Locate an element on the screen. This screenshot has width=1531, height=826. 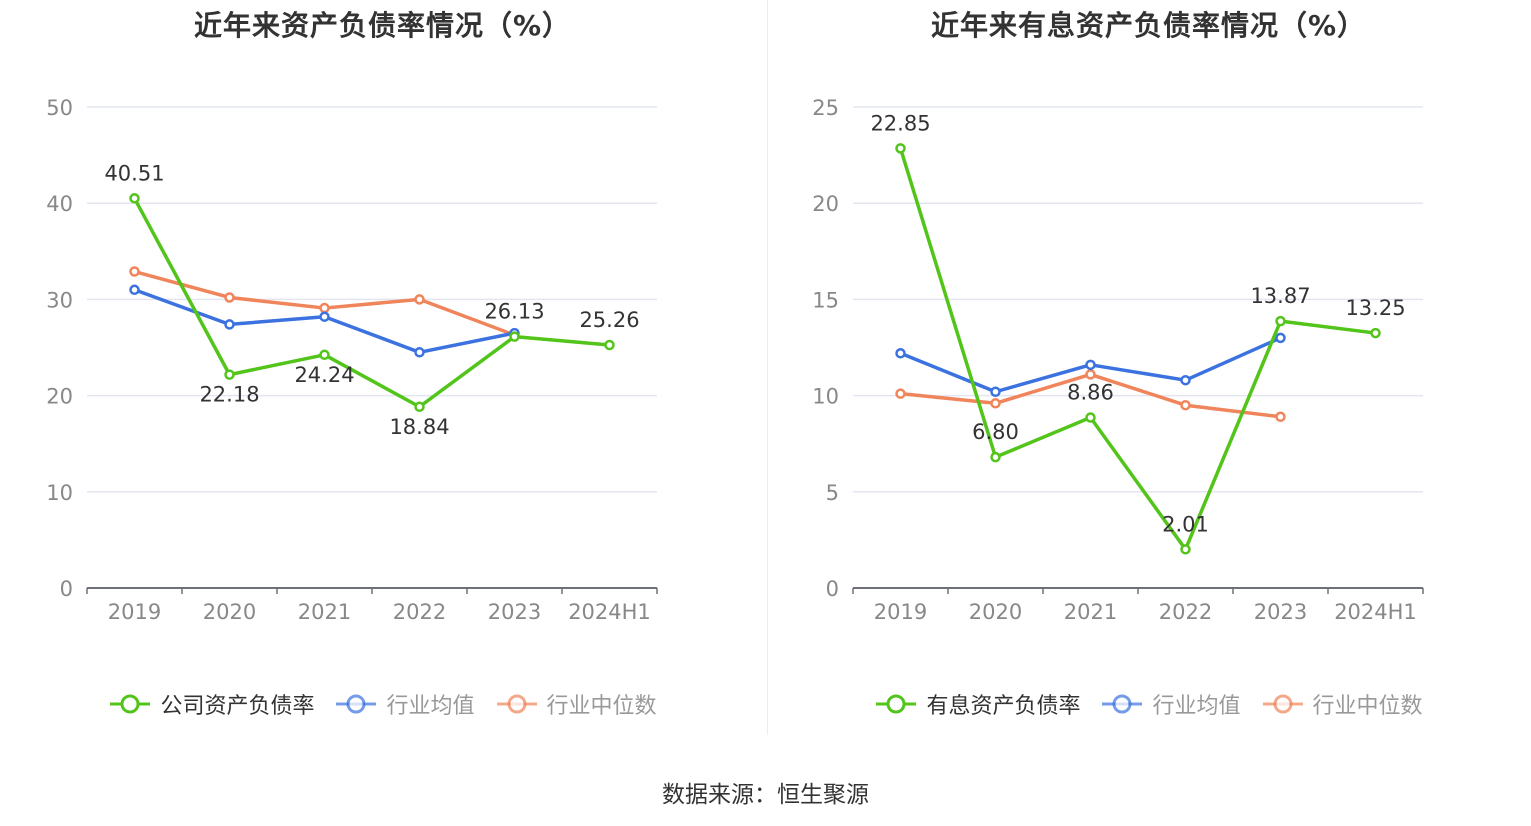
data-label: 13.87 is located at coordinates (1280, 296).